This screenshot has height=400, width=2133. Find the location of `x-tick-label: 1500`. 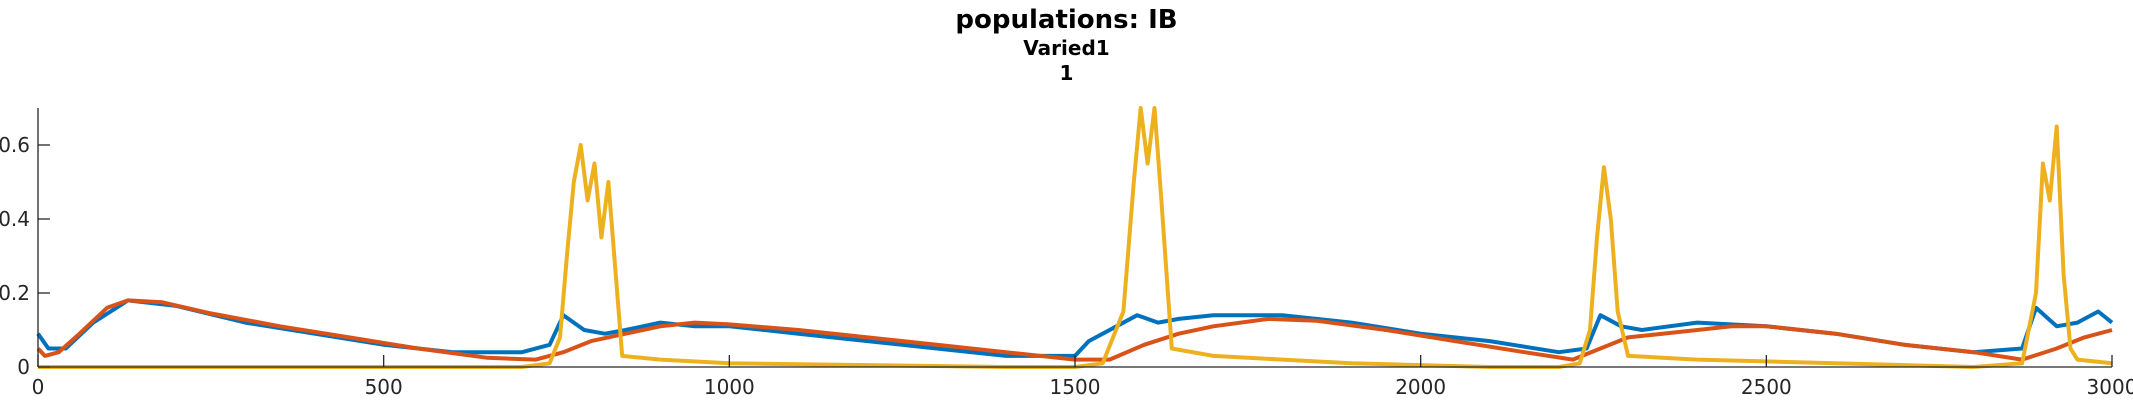

x-tick-label: 1500 is located at coordinates (1075, 387).